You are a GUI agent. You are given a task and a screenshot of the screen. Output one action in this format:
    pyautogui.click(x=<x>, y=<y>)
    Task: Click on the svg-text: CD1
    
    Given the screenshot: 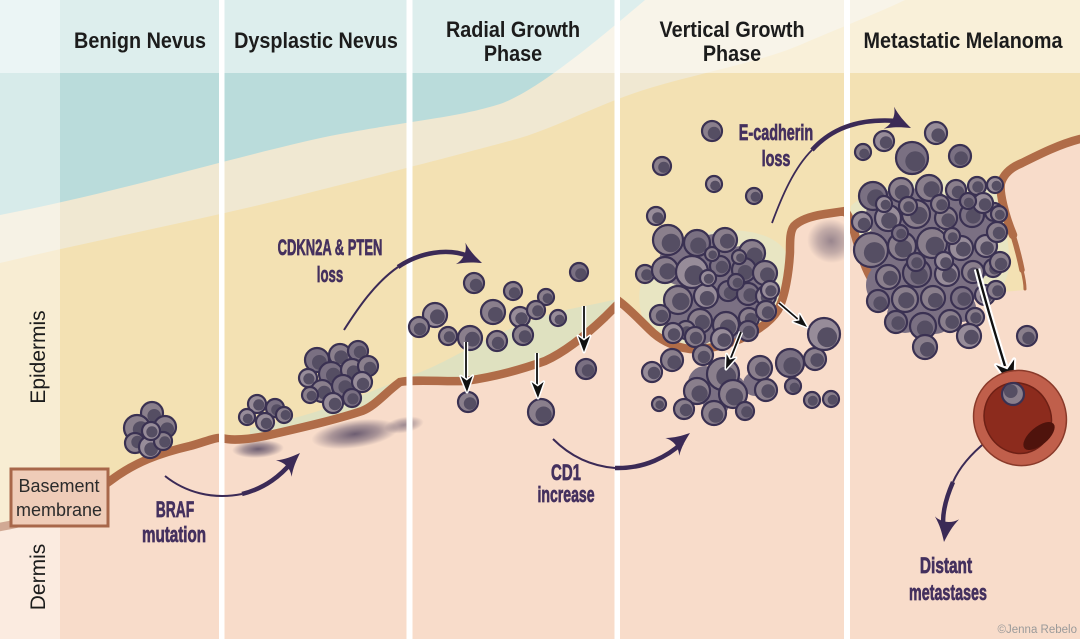 What is the action you would take?
    pyautogui.click(x=566, y=472)
    